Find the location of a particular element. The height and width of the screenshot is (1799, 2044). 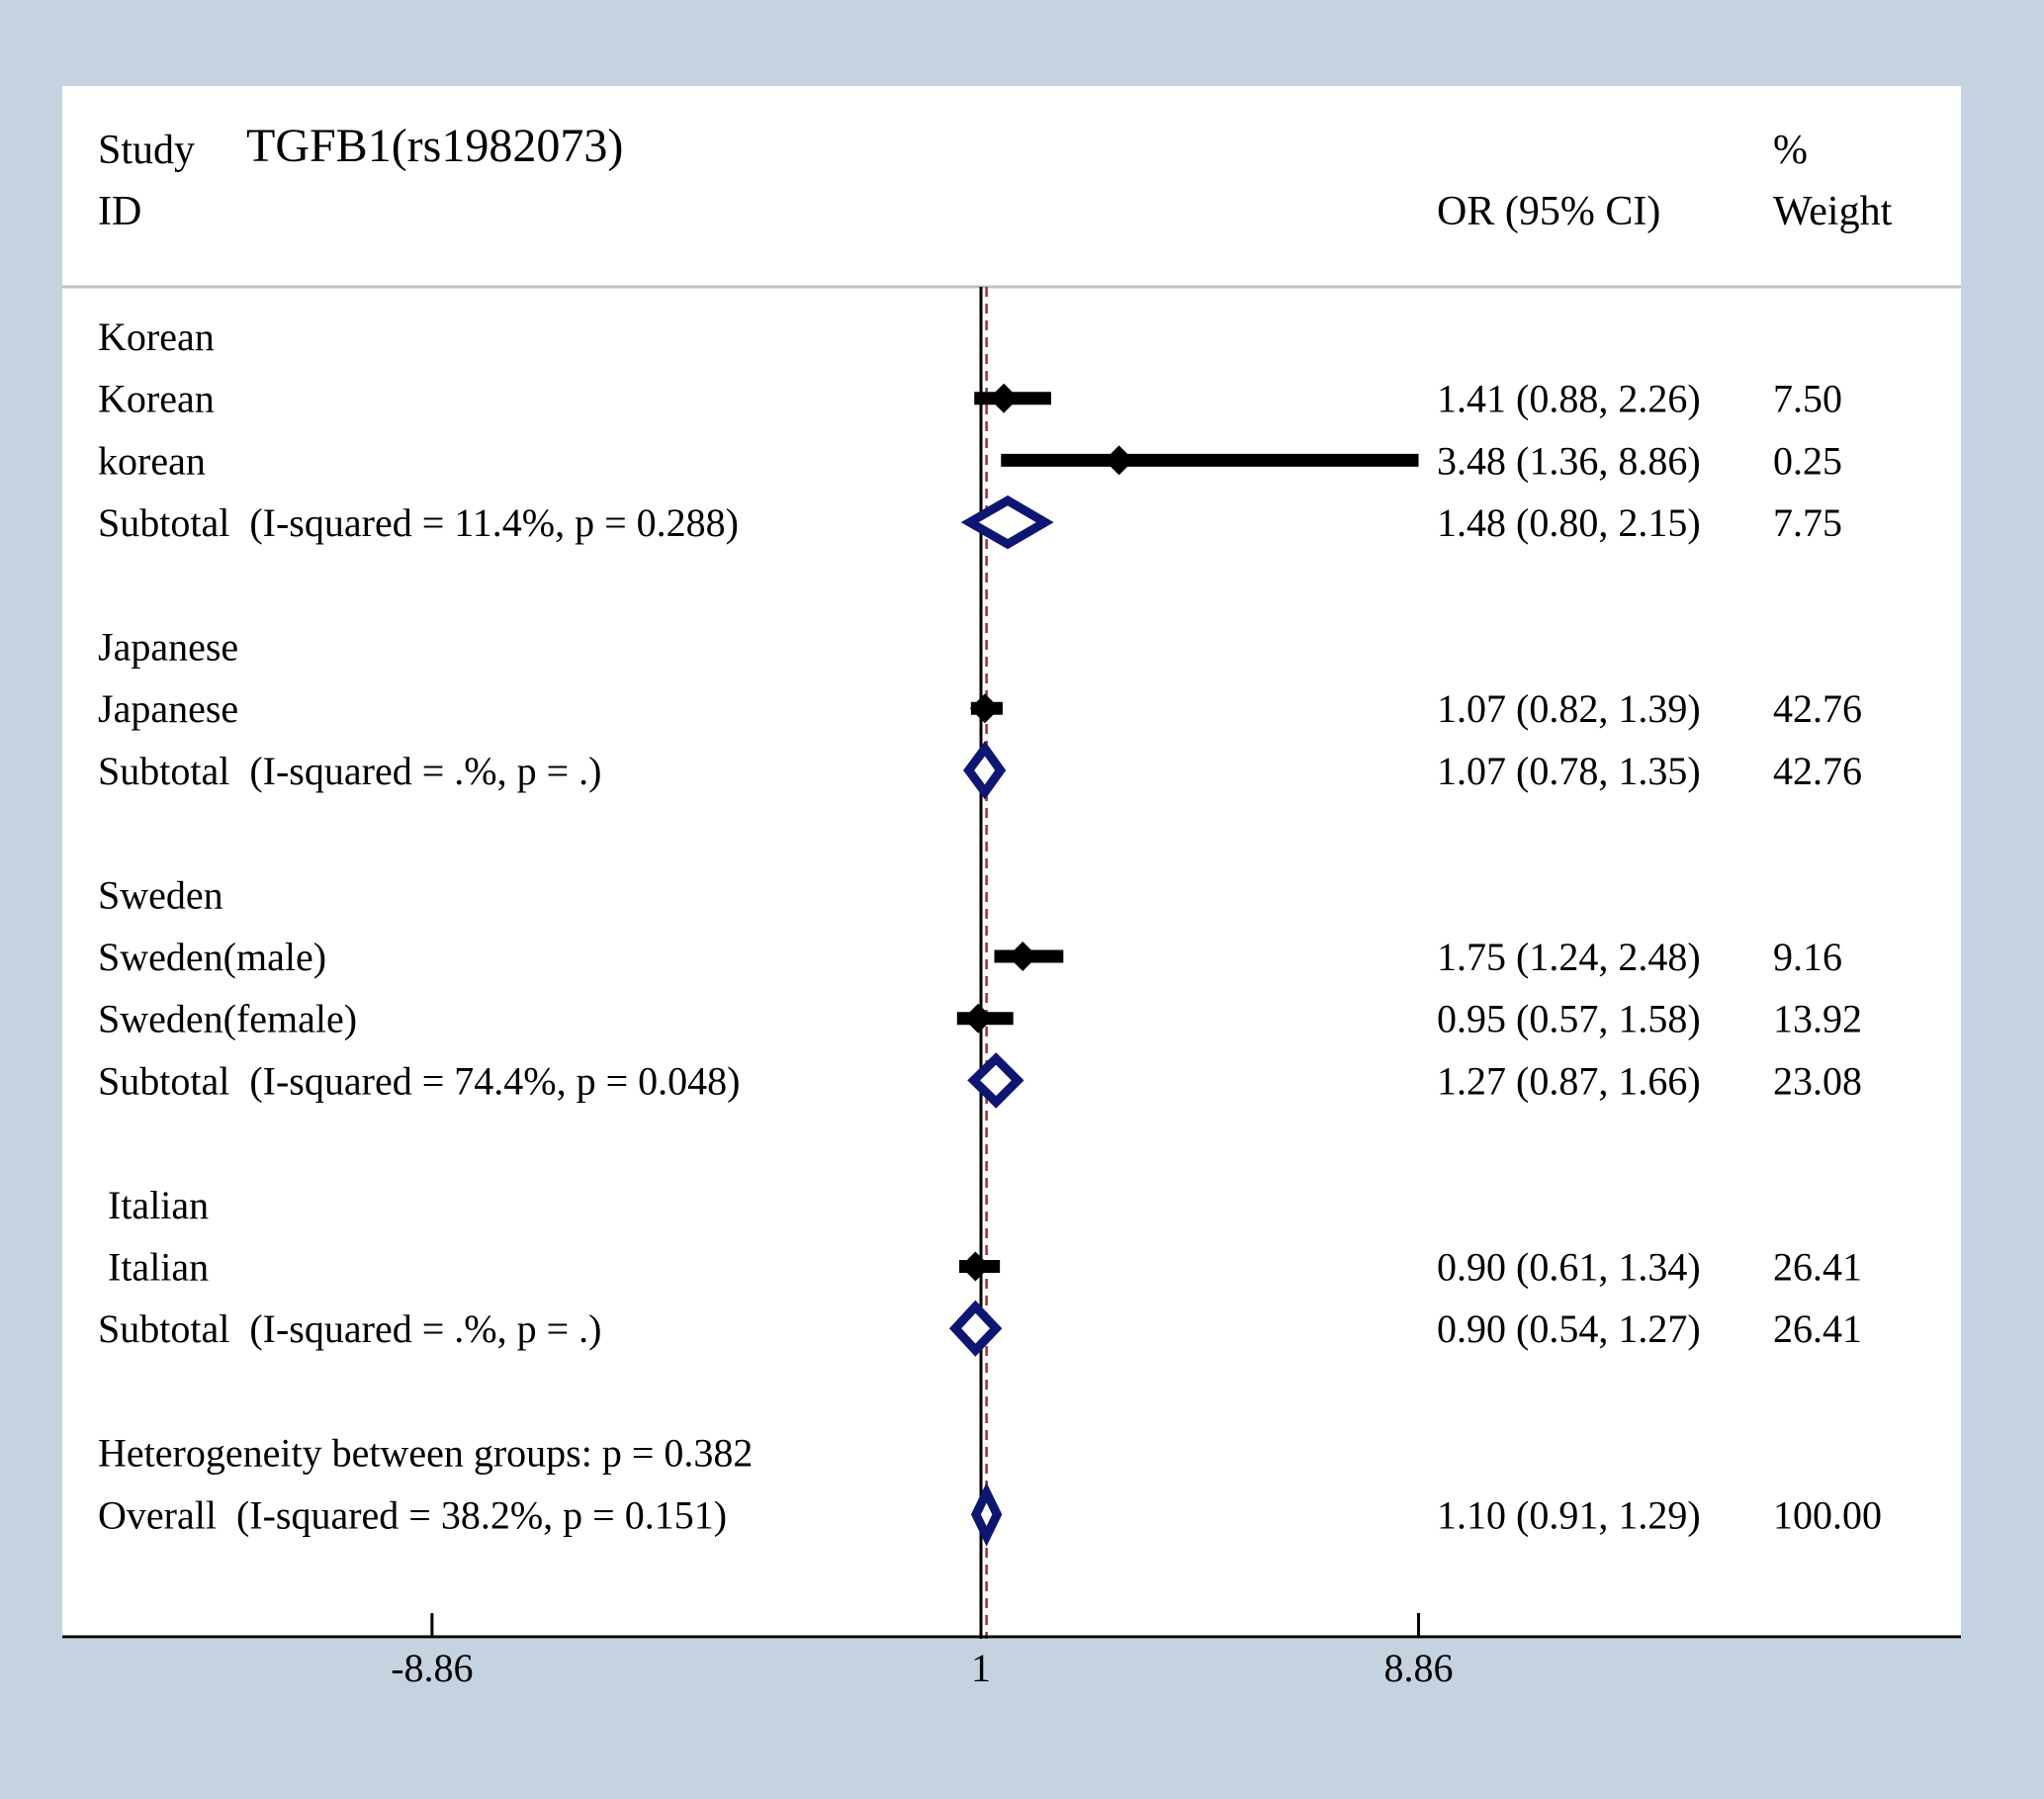

note-label: Heterogeneity between groups: p = 0.382 is located at coordinates (425, 1453).